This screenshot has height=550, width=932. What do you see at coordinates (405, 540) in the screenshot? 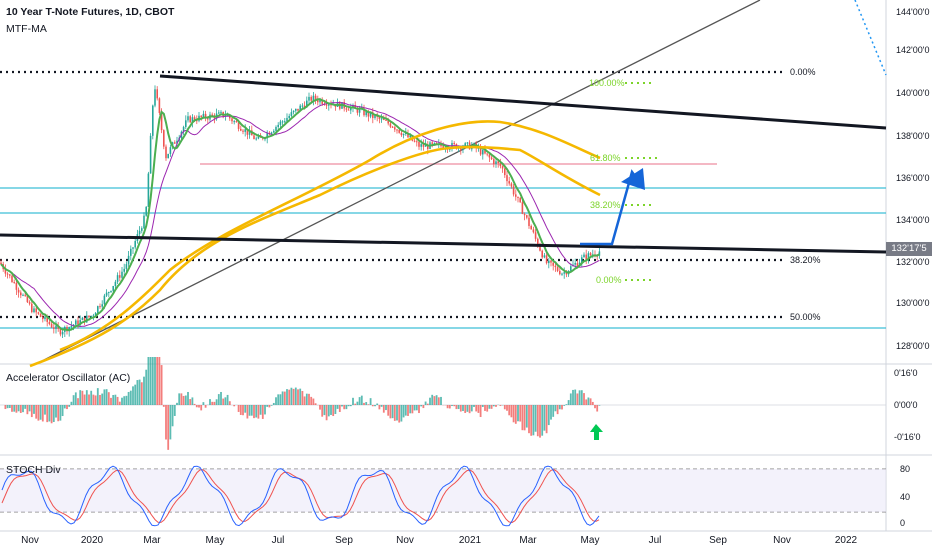
I see `time-tick-label: Nov` at bounding box center [405, 540].